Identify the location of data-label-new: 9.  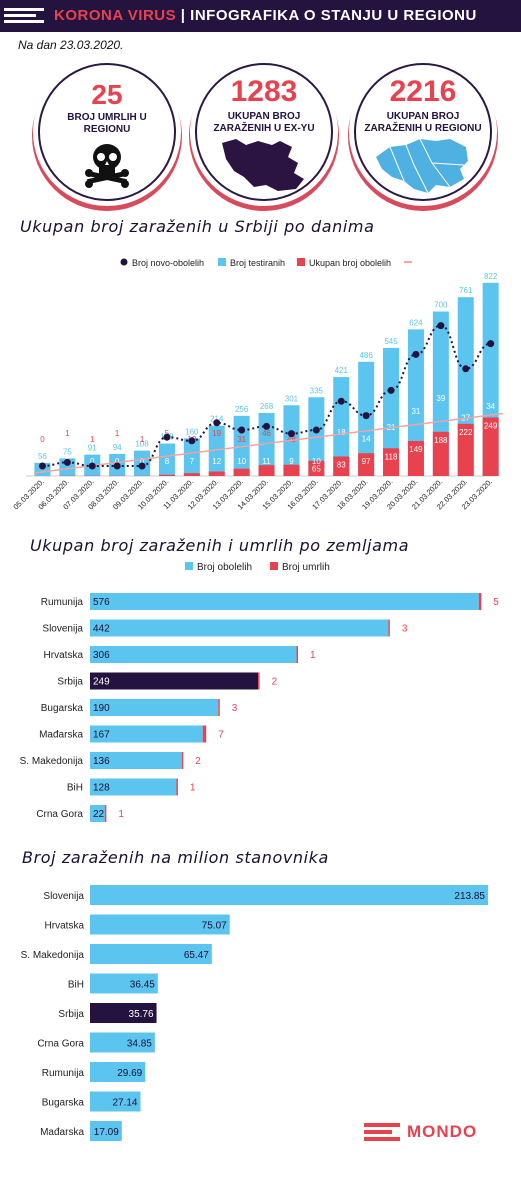
(291, 461).